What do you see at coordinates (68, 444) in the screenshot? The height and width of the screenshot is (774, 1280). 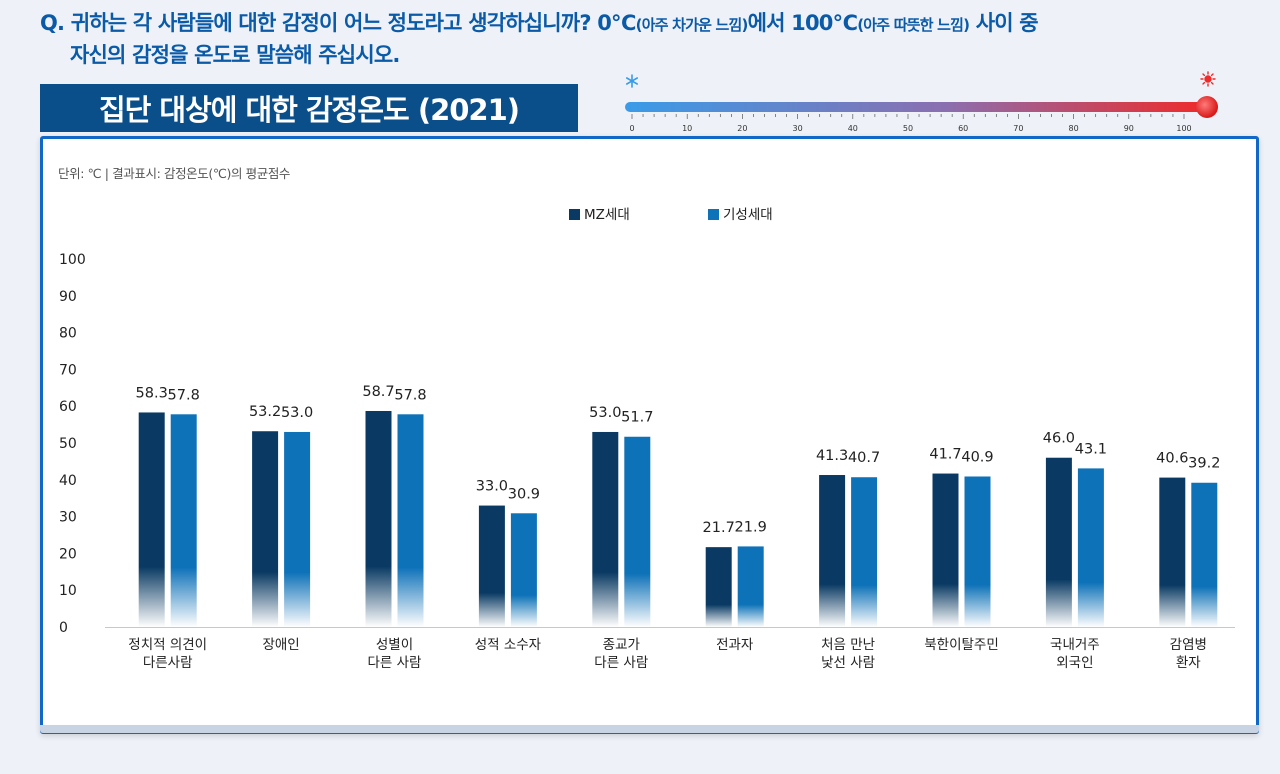 I see `y-tick-label: 50` at bounding box center [68, 444].